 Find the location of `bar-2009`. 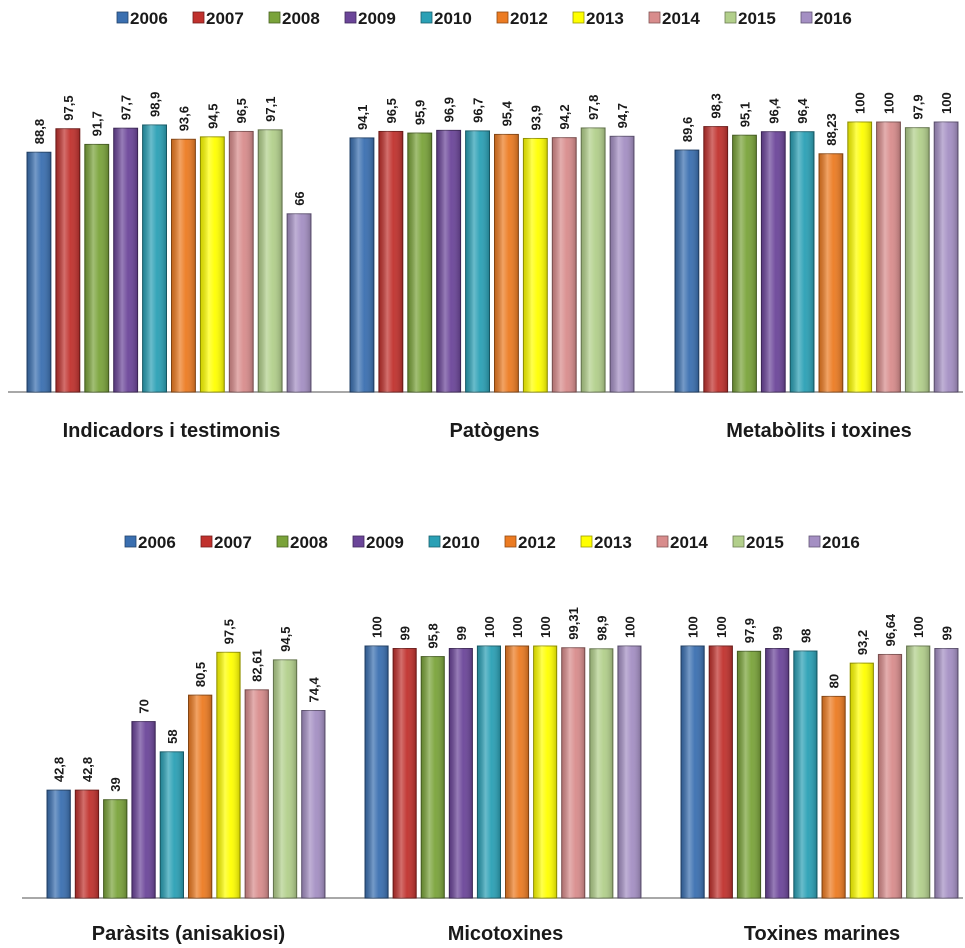

bar-2009 is located at coordinates (126, 260).